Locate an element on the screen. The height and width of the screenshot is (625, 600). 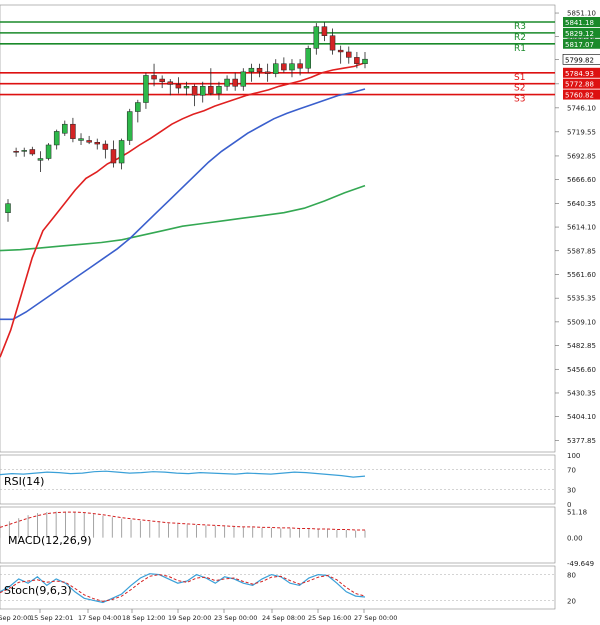
level-tag-s2: 5772.88 is located at coordinates (579, 85).